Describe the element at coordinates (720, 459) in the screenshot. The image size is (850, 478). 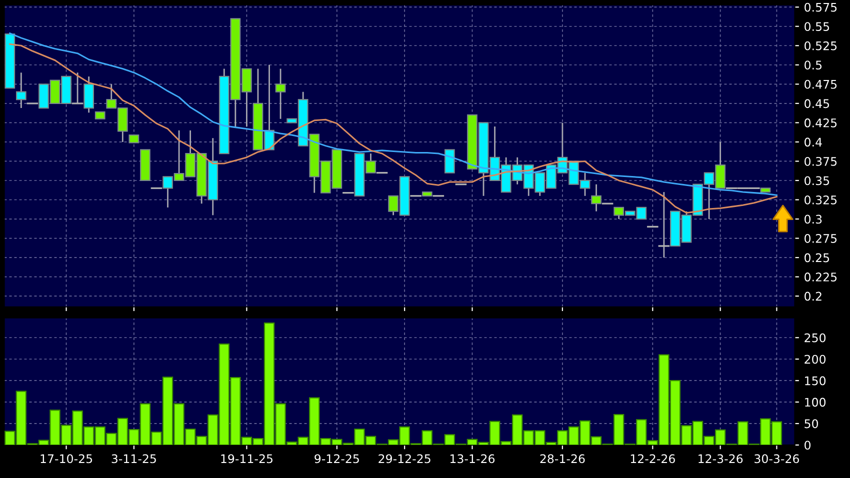
I see `x-tick-label: 12-3-26` at that location.